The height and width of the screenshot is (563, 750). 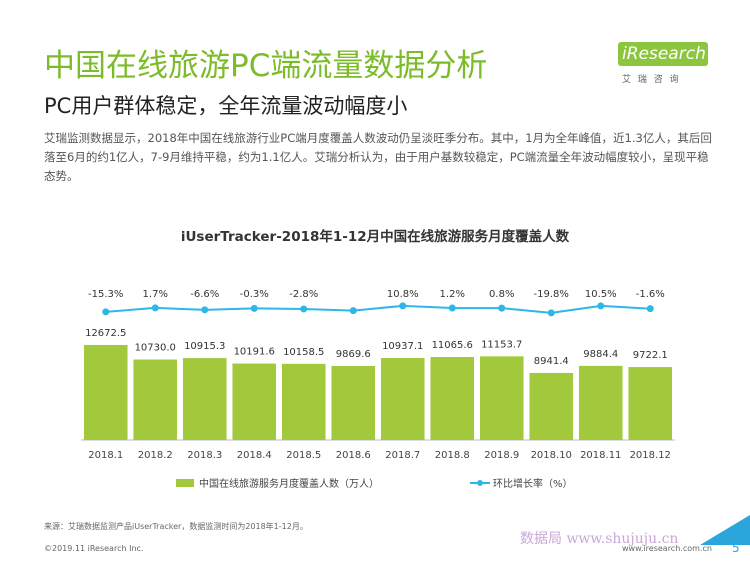 What do you see at coordinates (303, 294) in the screenshot?
I see `line-label: -2.8%` at bounding box center [303, 294].